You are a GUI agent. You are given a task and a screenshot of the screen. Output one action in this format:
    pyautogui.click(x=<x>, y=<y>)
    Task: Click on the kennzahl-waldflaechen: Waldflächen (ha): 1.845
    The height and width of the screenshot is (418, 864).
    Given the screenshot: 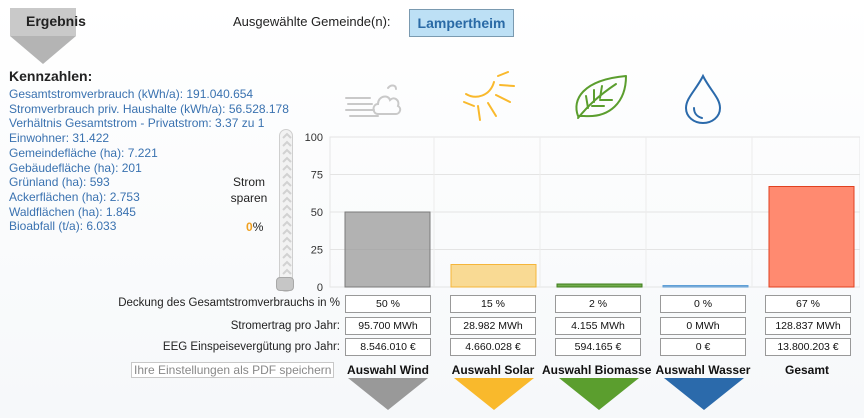 What is the action you would take?
    pyautogui.click(x=72, y=211)
    